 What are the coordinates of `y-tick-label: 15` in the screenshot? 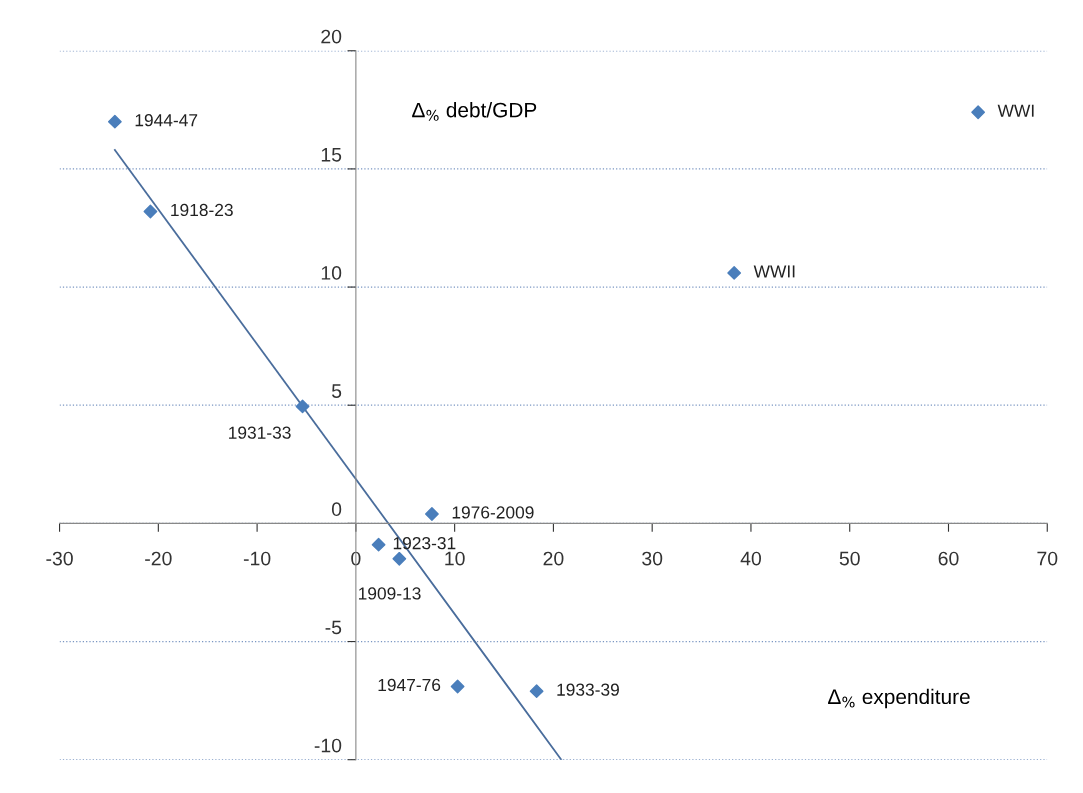 It's located at (331, 155).